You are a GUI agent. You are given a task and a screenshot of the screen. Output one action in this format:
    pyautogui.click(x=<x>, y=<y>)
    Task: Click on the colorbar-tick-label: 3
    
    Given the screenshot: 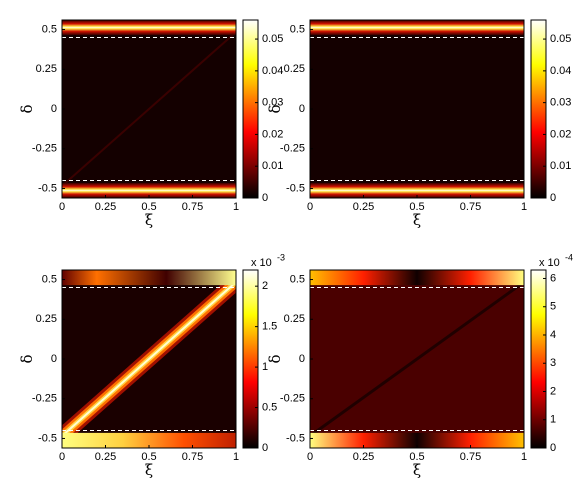 What is the action you would take?
    pyautogui.click(x=553, y=363)
    